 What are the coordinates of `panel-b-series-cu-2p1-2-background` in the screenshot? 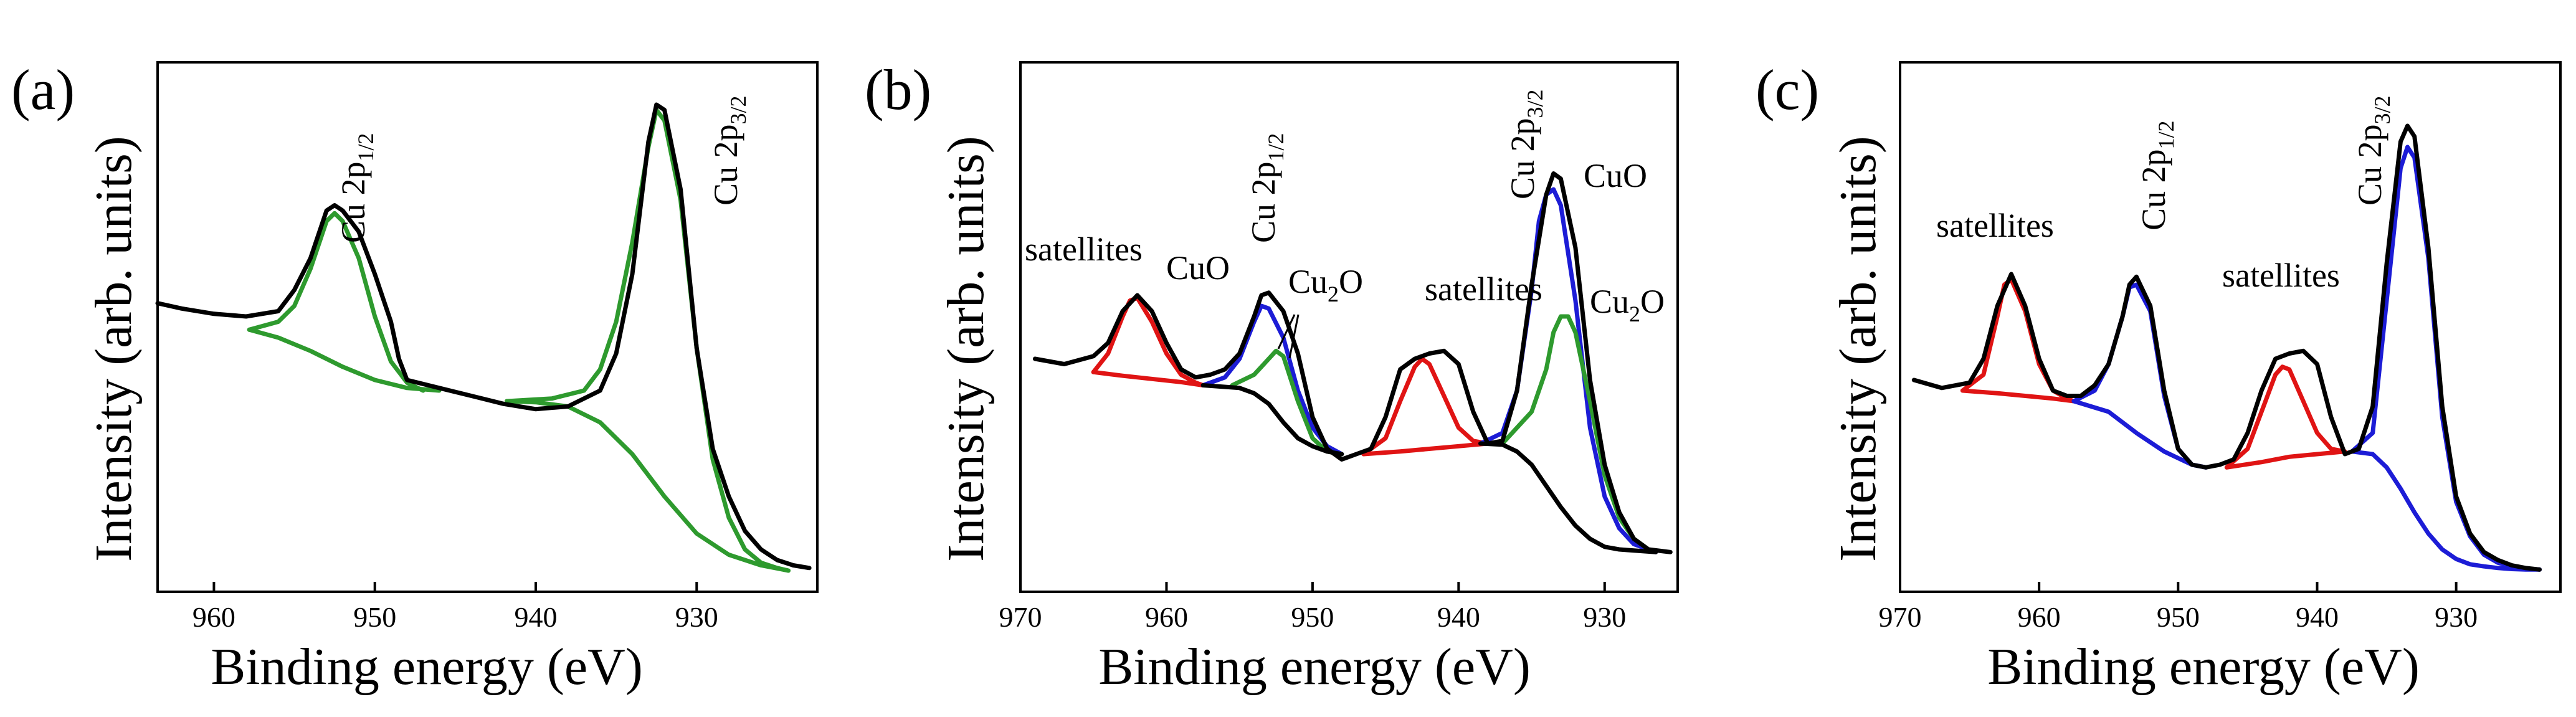 It's located at (1272, 420).